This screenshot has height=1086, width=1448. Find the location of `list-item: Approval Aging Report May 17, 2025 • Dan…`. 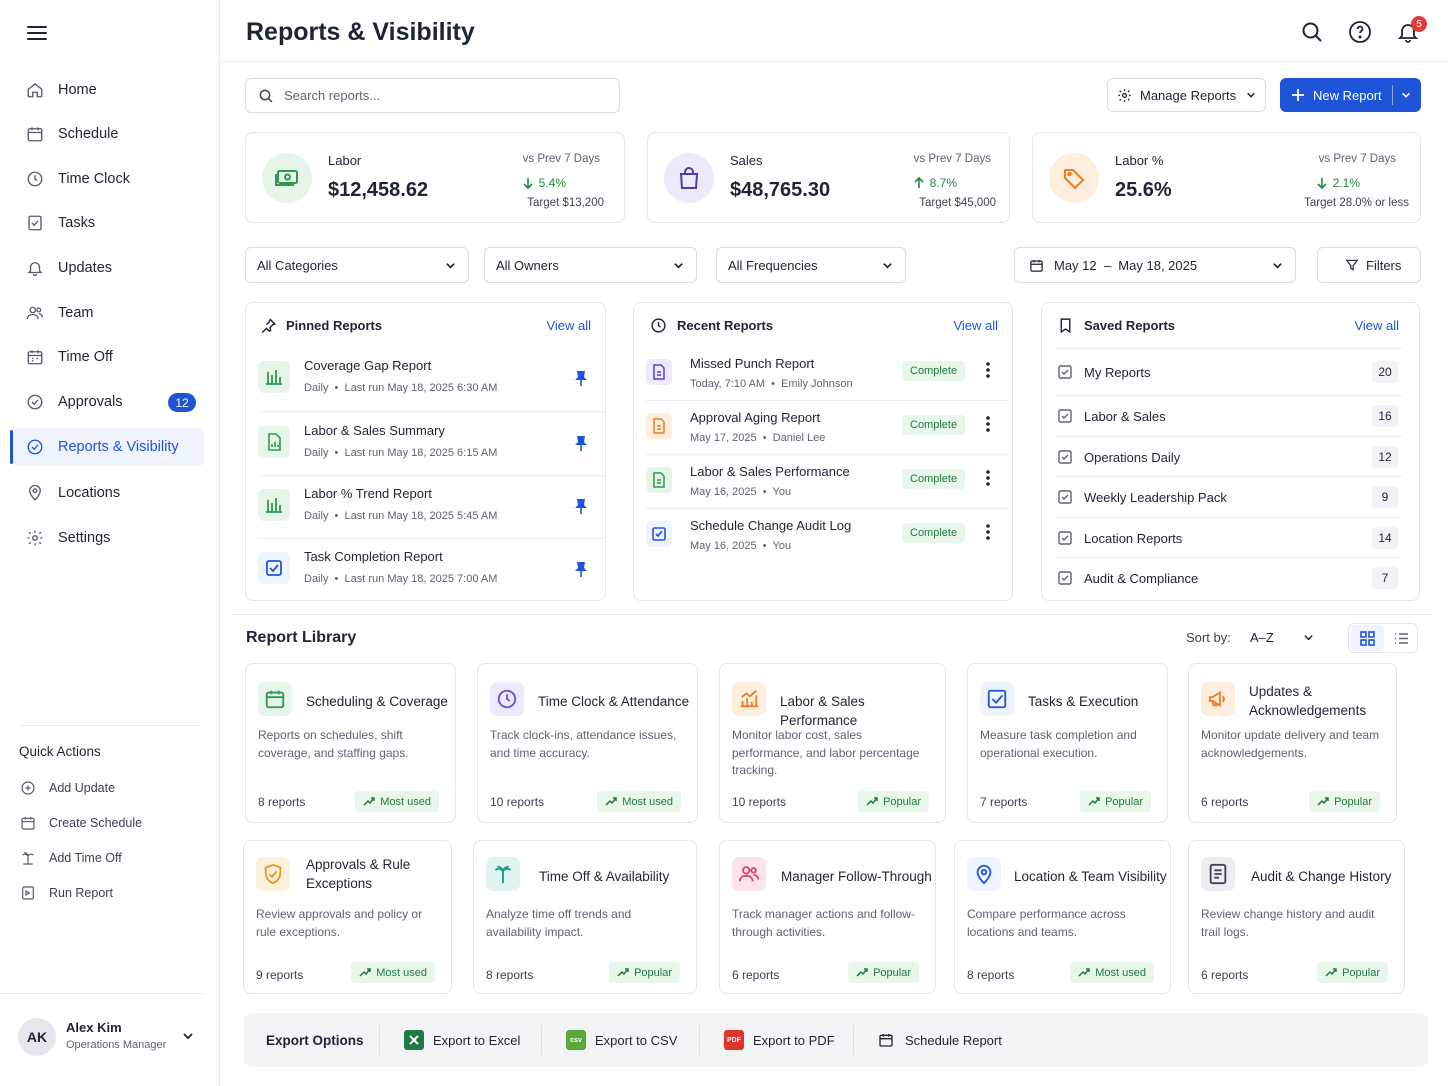

list-item: Approval Aging Report May 17, 2025 • Dan… is located at coordinates (827, 432).